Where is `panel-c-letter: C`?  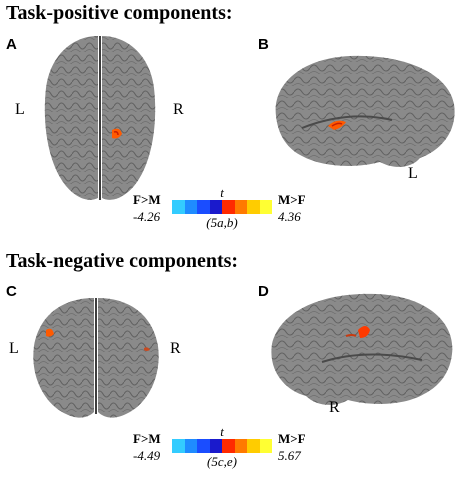 panel-c-letter: C is located at coordinates (11, 291).